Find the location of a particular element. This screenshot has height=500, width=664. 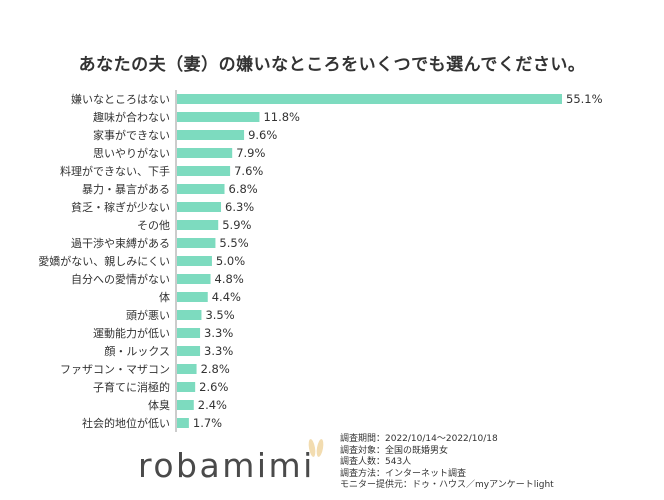

category-label: その他 is located at coordinates (153, 225).